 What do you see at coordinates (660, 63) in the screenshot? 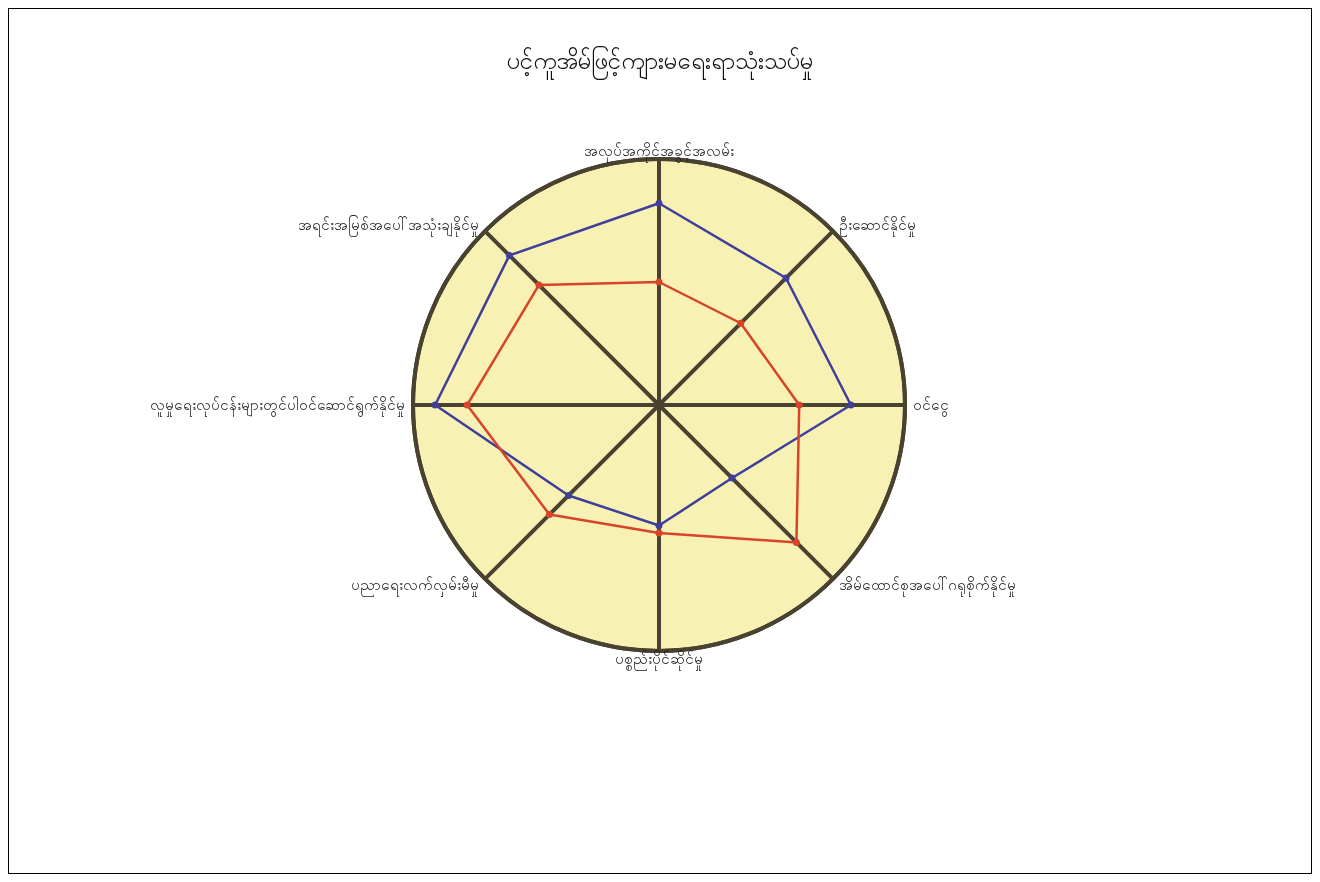
I see `chart-title: ပင့်ကူအိမ်ဖြင့်ကျားမရေးရာသုံးသပ်မှု` at bounding box center [660, 63].